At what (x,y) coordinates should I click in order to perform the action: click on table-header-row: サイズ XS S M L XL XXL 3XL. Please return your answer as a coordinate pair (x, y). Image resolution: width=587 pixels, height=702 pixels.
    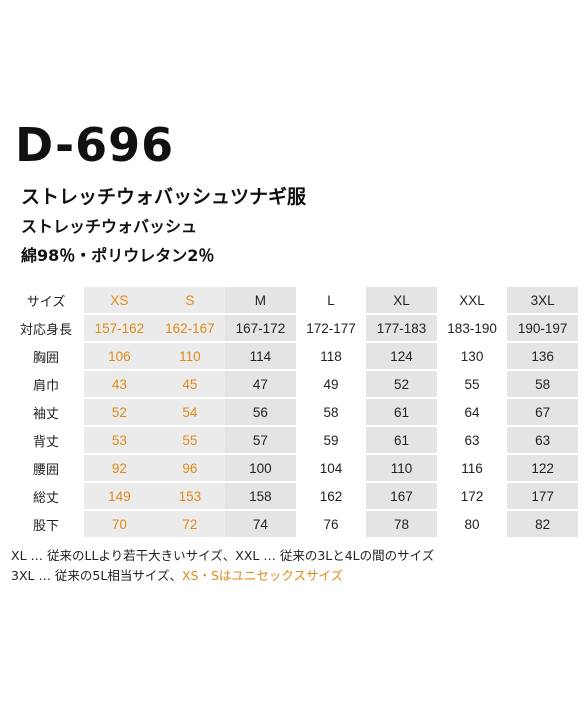
    Looking at the image, I should click on (293, 301).